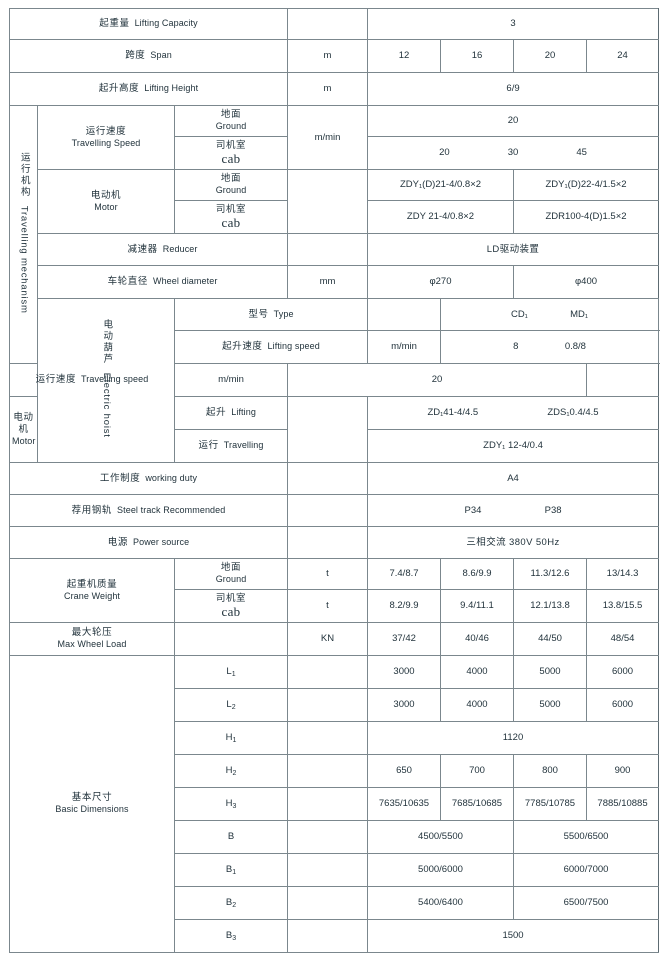 This screenshot has height=953, width=667. I want to click on row-label-travelling-speed: 运行速度 Travelling Speed, so click(106, 137).